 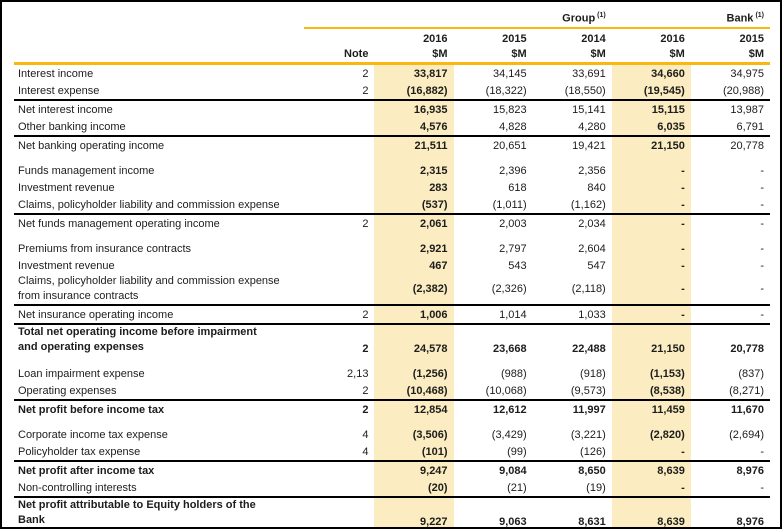 I want to click on row-label: Interest income, so click(x=56, y=73).